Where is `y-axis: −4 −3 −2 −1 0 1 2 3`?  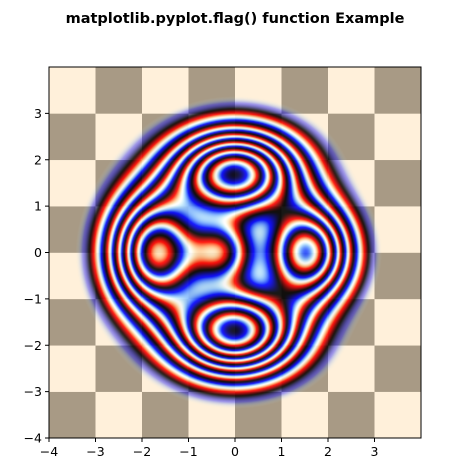
y-axis: −4 −3 −2 −1 0 1 2 3 is located at coordinates (36, 276).